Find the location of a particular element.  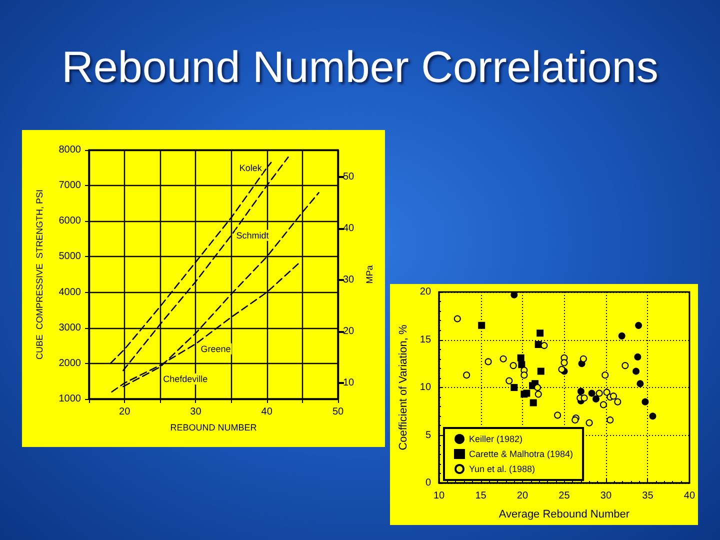

y-tick-label: 1000 is located at coordinates (70, 399).